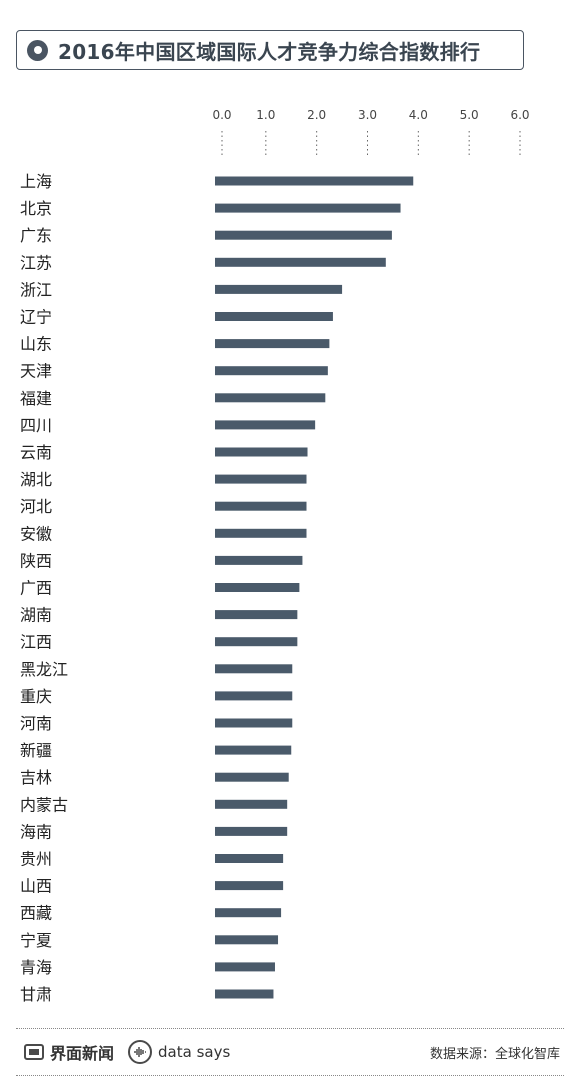 The image size is (580, 1087). What do you see at coordinates (265, 115) in the screenshot?
I see `x-tick-label: 1.0` at bounding box center [265, 115].